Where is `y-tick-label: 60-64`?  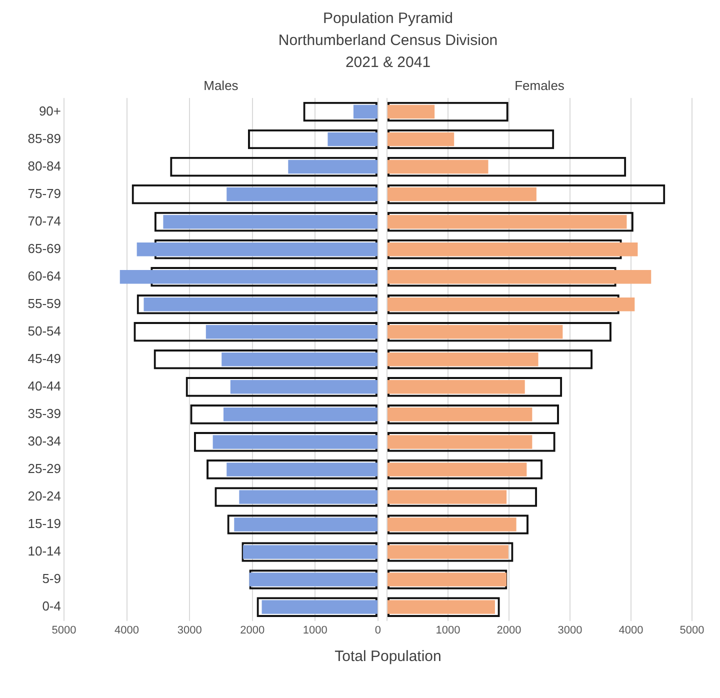
y-tick-label: 60-64 is located at coordinates (44, 276).